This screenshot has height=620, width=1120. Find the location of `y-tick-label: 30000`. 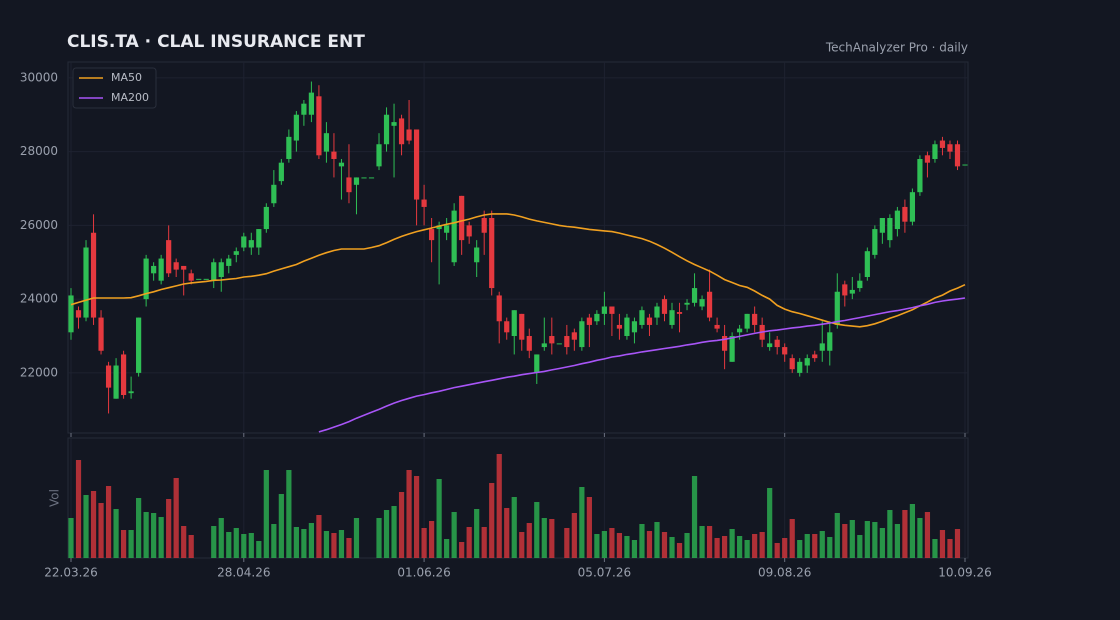

y-tick-label: 30000 is located at coordinates (39, 77).